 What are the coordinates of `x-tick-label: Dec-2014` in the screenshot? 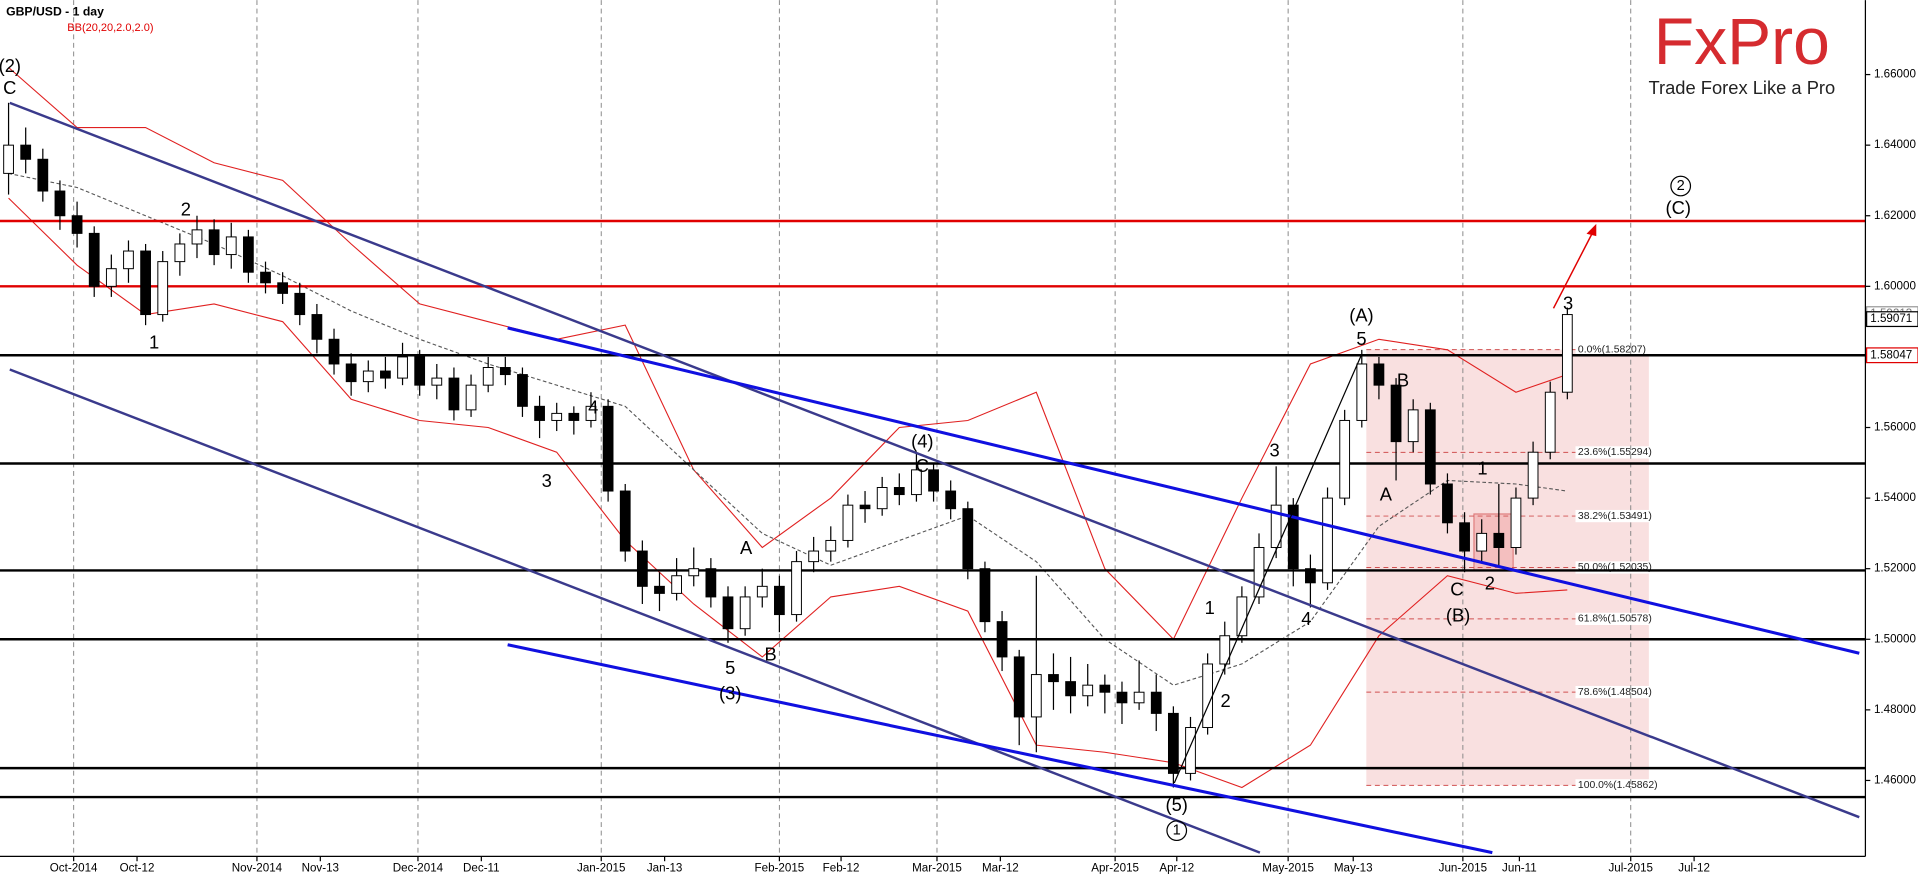 It's located at (418, 868).